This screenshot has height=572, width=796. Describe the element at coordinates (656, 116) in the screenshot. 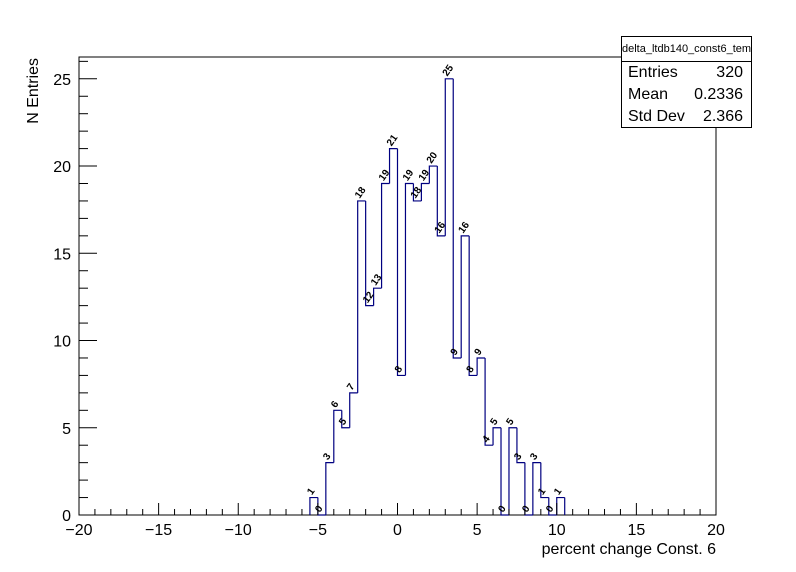

I see `stats-label: Std Dev` at that location.